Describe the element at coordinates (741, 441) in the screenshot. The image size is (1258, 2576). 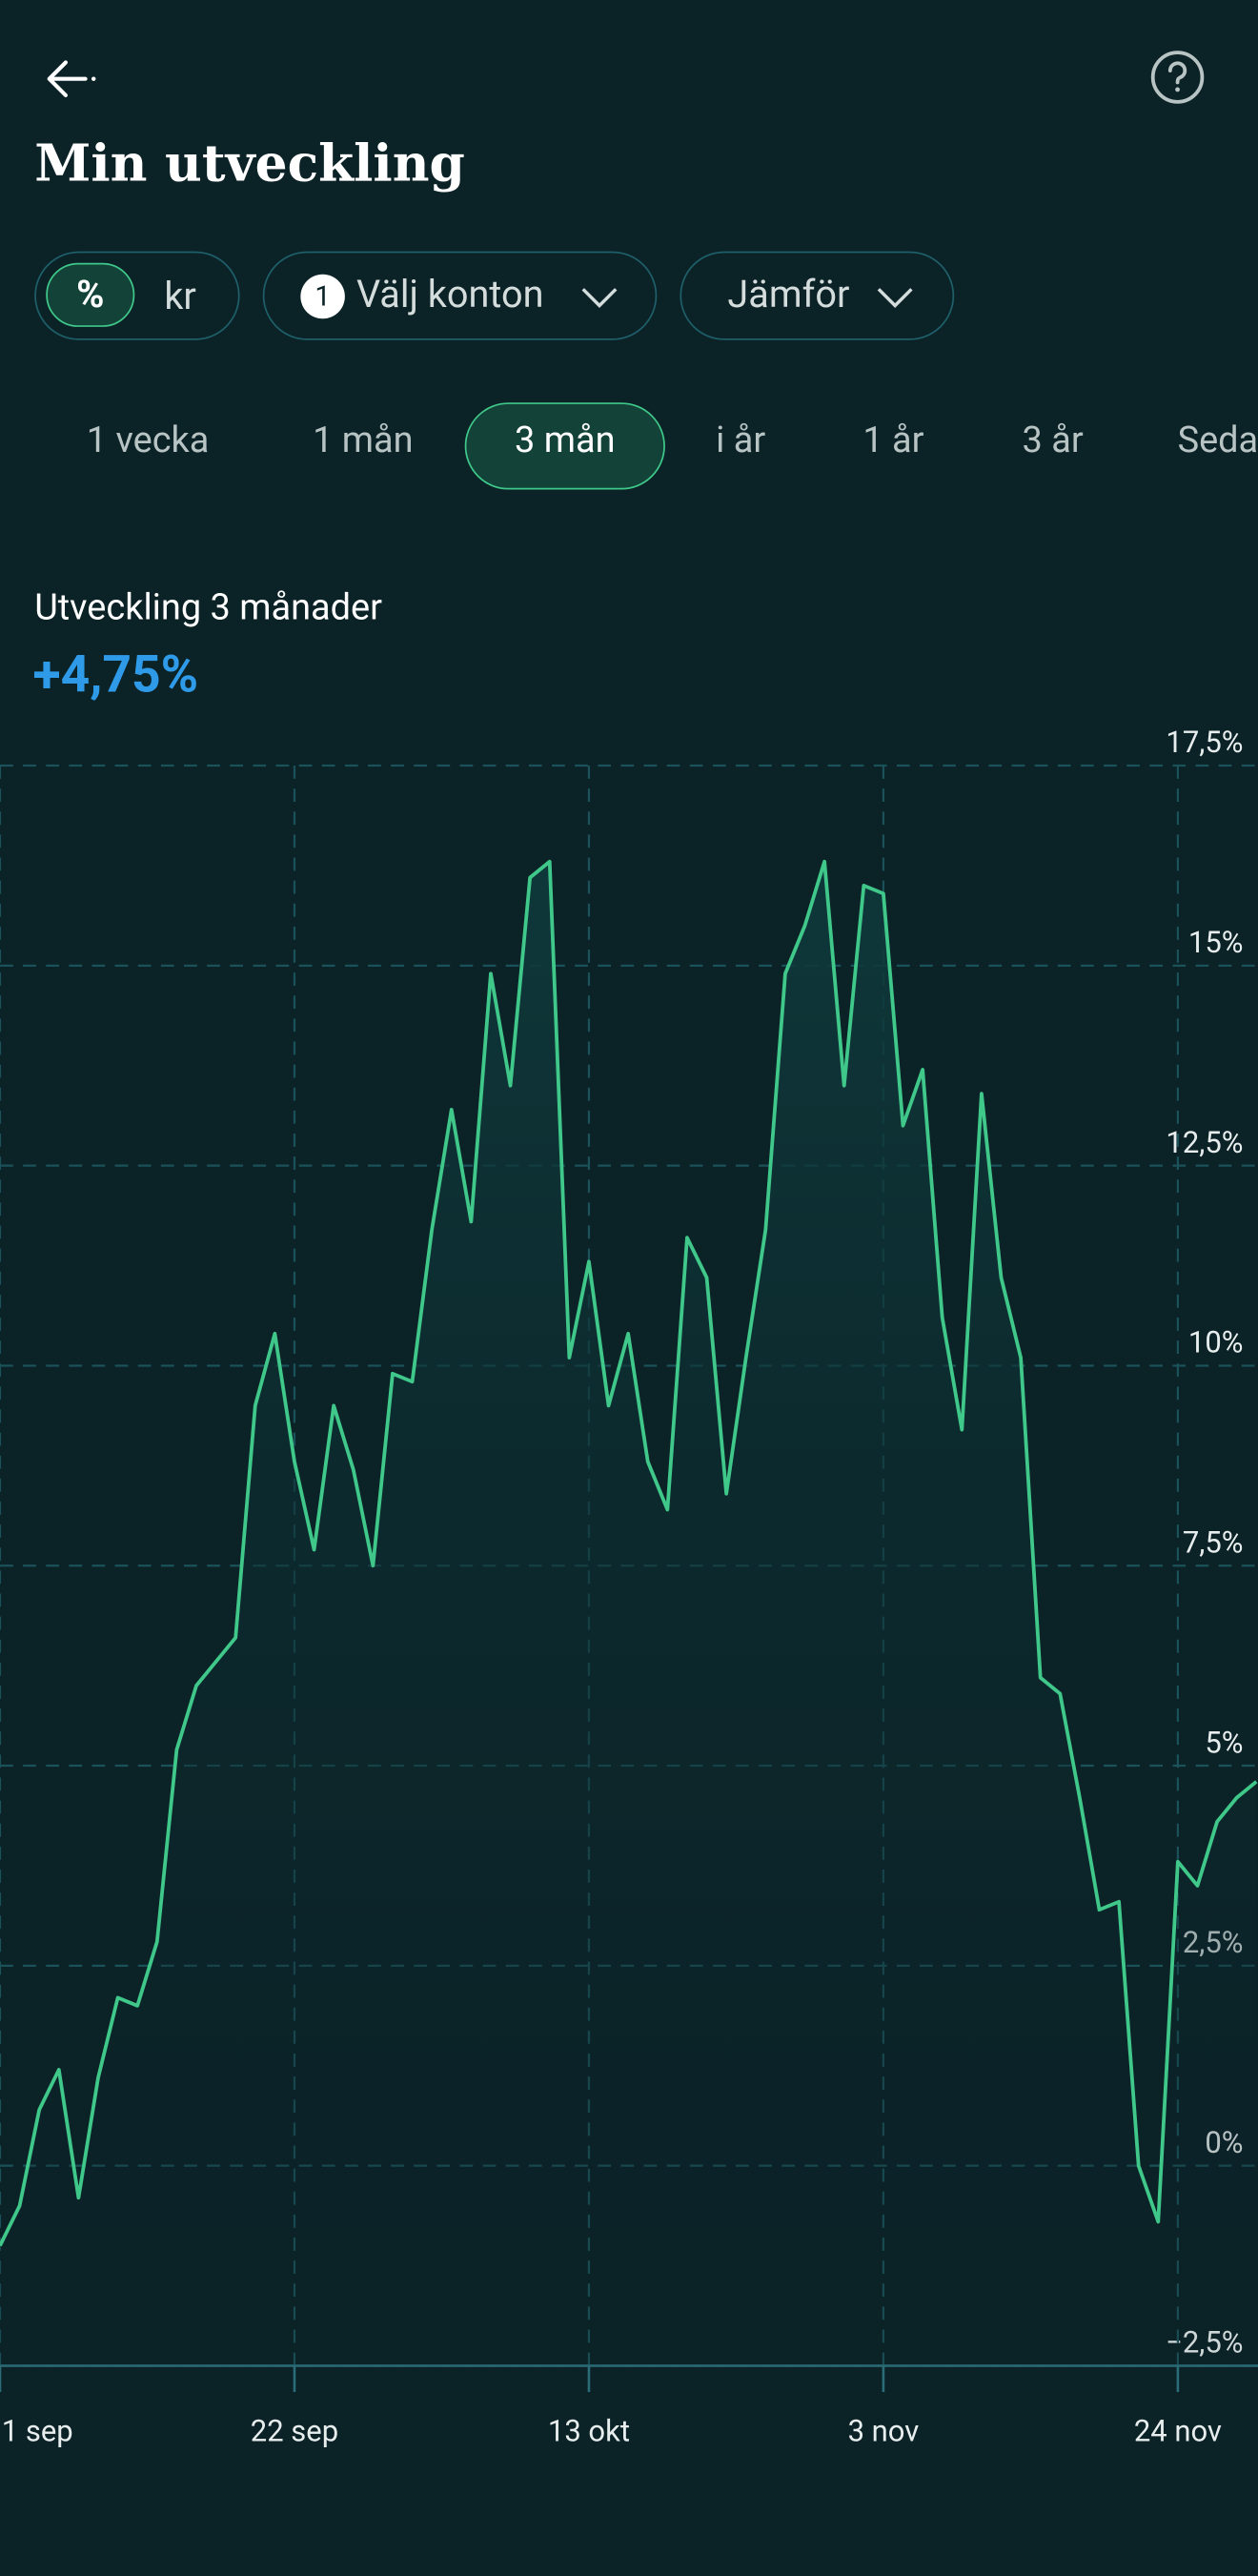
I see `period-tab: i år` at that location.